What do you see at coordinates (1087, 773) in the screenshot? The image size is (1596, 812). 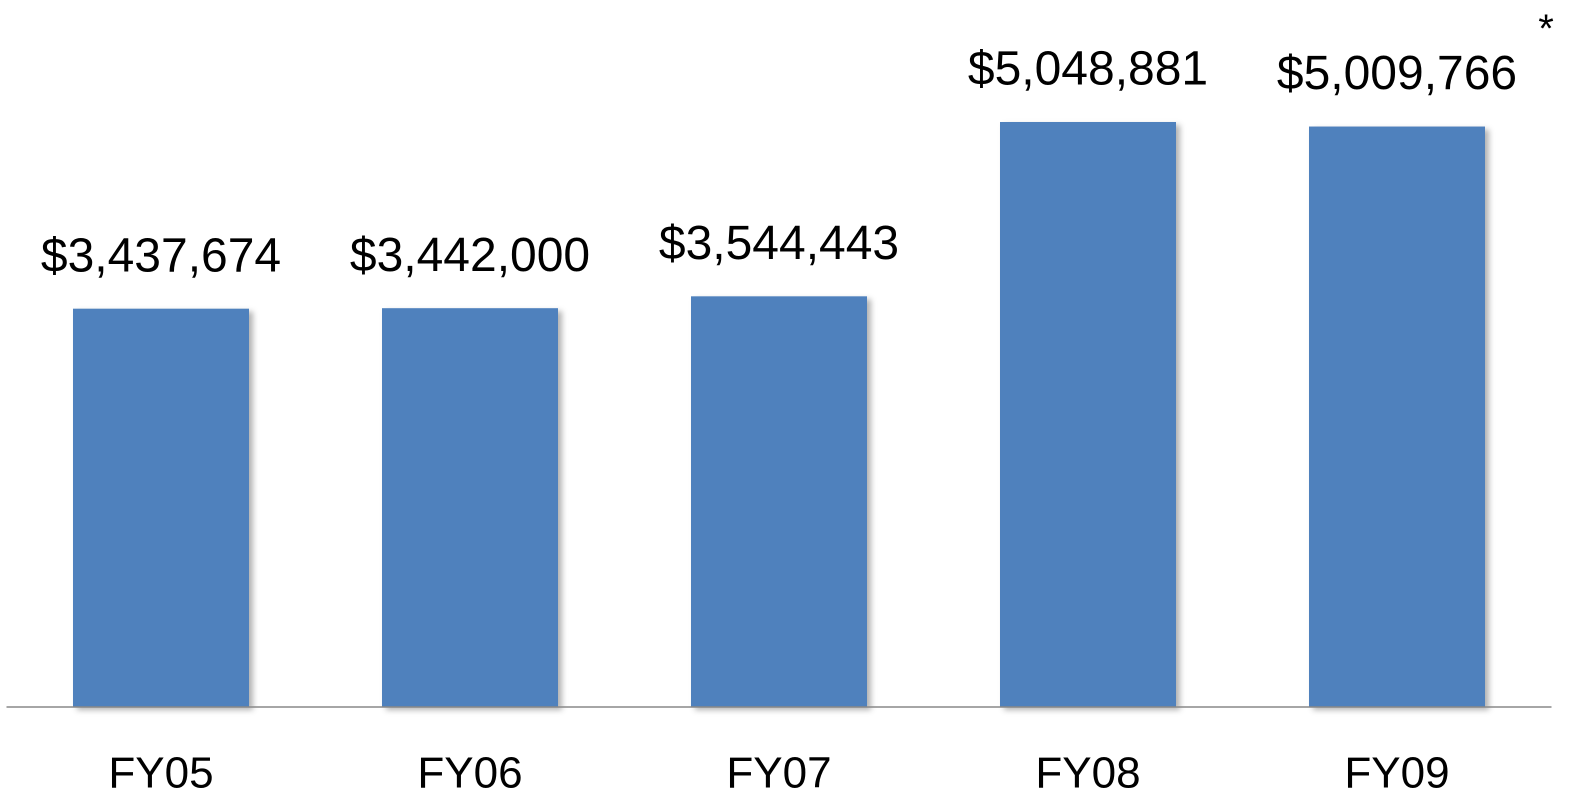 I see `x-tick-label: FY08` at bounding box center [1087, 773].